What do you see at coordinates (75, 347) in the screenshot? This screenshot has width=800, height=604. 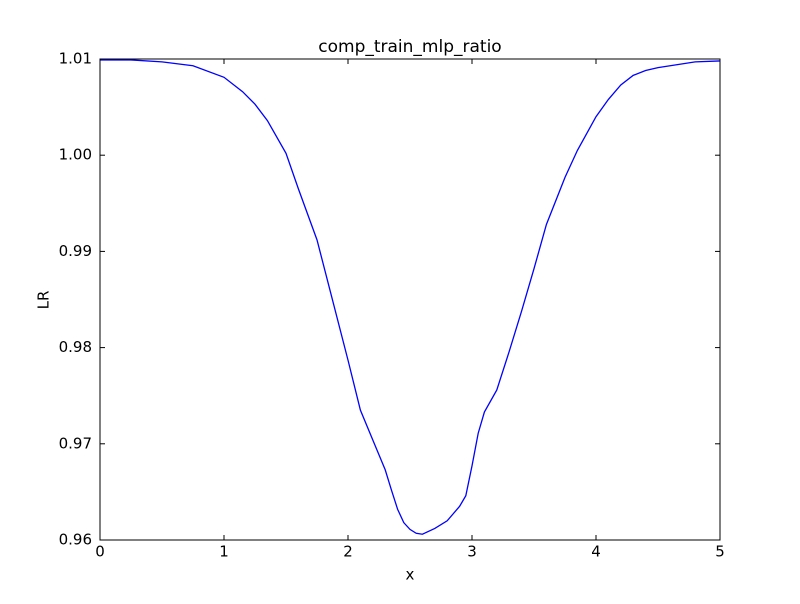 I see `y-tick-label: 0.98` at bounding box center [75, 347].